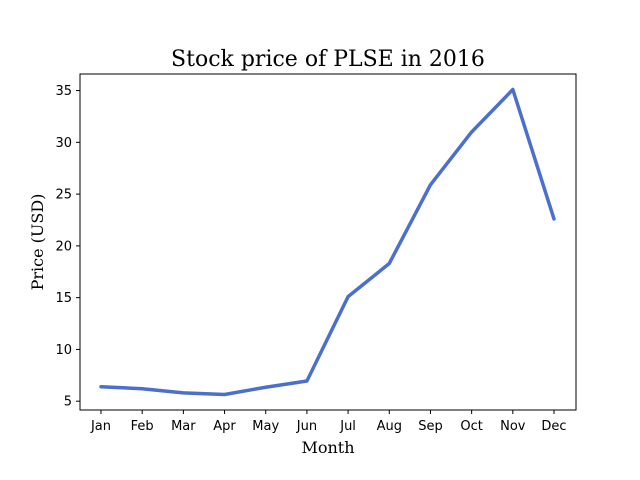  What do you see at coordinates (471, 426) in the screenshot?
I see `x-tick-label: Oct` at bounding box center [471, 426].